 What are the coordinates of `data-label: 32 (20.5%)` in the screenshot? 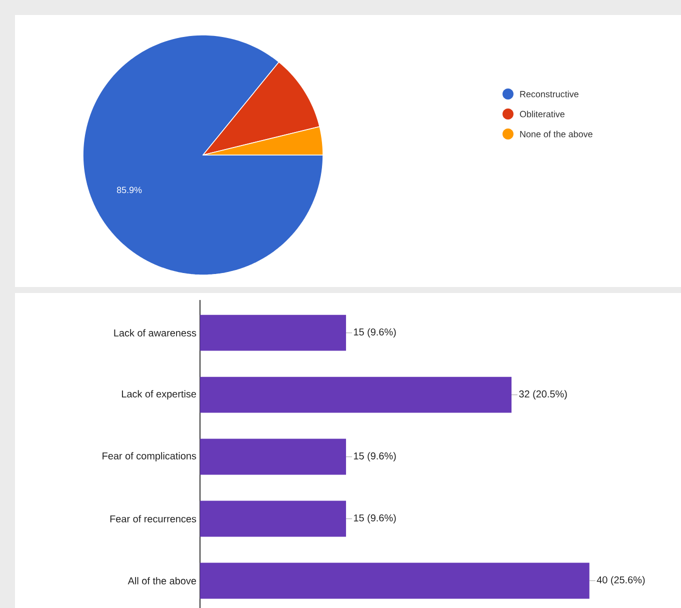 It's located at (543, 395).